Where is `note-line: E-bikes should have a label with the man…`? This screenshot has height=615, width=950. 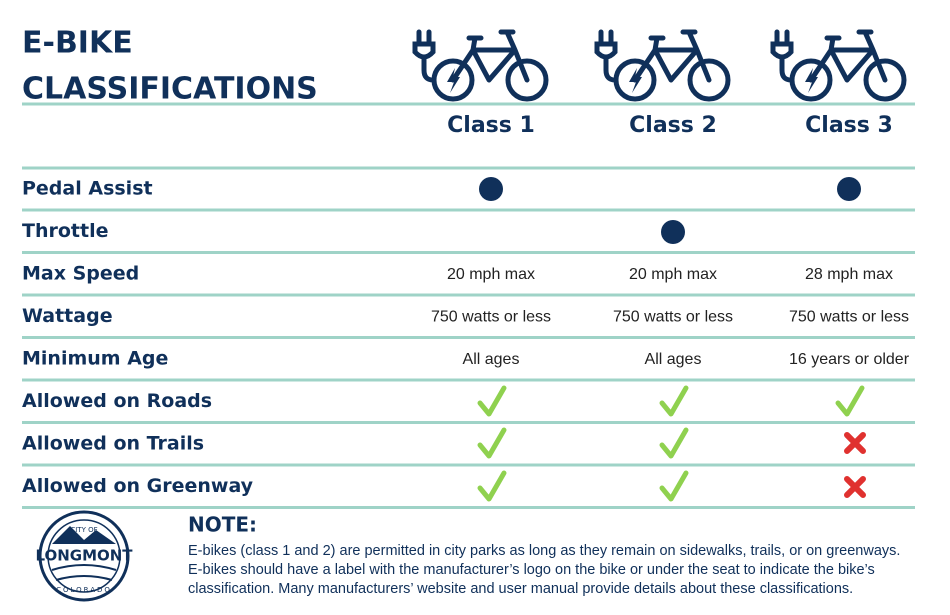
note-line: E-bikes should have a label with the man… is located at coordinates (531, 570).